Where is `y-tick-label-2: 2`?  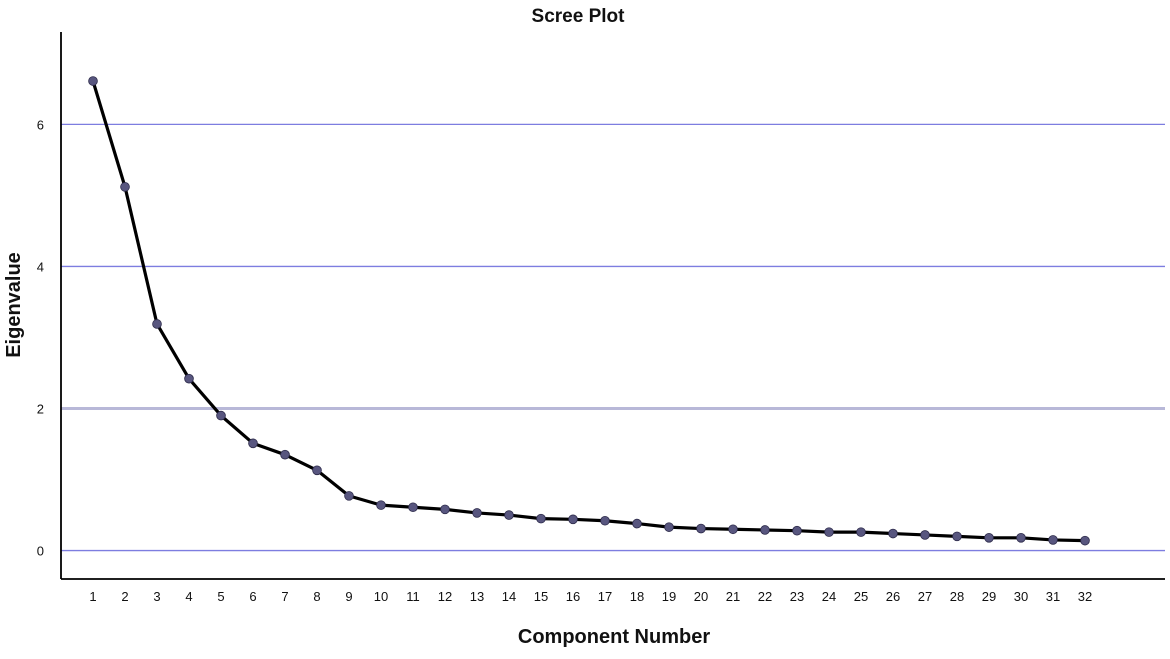
y-tick-label-2: 2 is located at coordinates (40, 409).